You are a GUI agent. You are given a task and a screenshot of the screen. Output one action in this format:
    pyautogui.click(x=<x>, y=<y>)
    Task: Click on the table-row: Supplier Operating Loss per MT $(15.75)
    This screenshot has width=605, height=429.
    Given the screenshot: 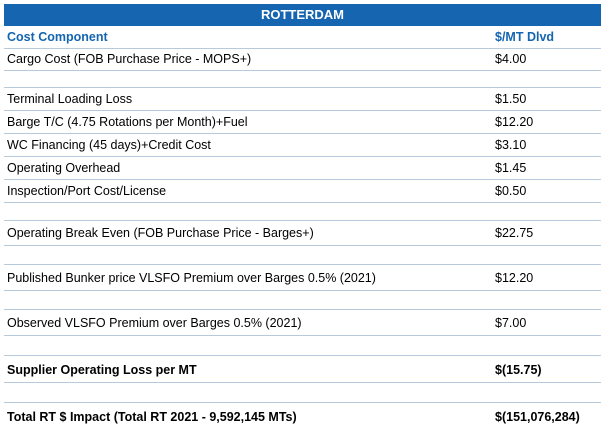 What is the action you would take?
    pyautogui.click(x=302, y=369)
    